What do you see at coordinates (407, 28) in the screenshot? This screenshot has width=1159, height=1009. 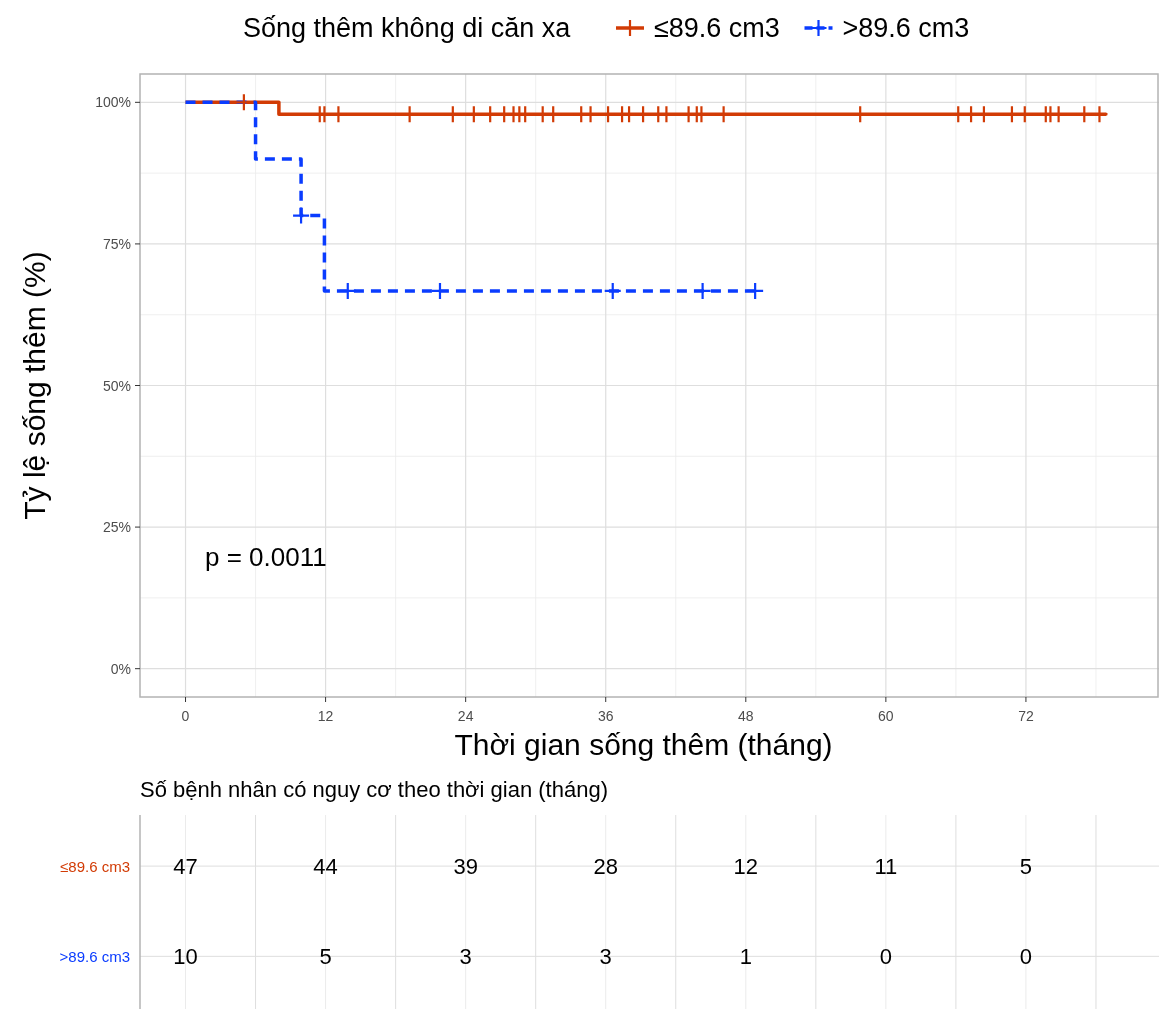 I see `legend-title: Sống thêm không di căn xa` at bounding box center [407, 28].